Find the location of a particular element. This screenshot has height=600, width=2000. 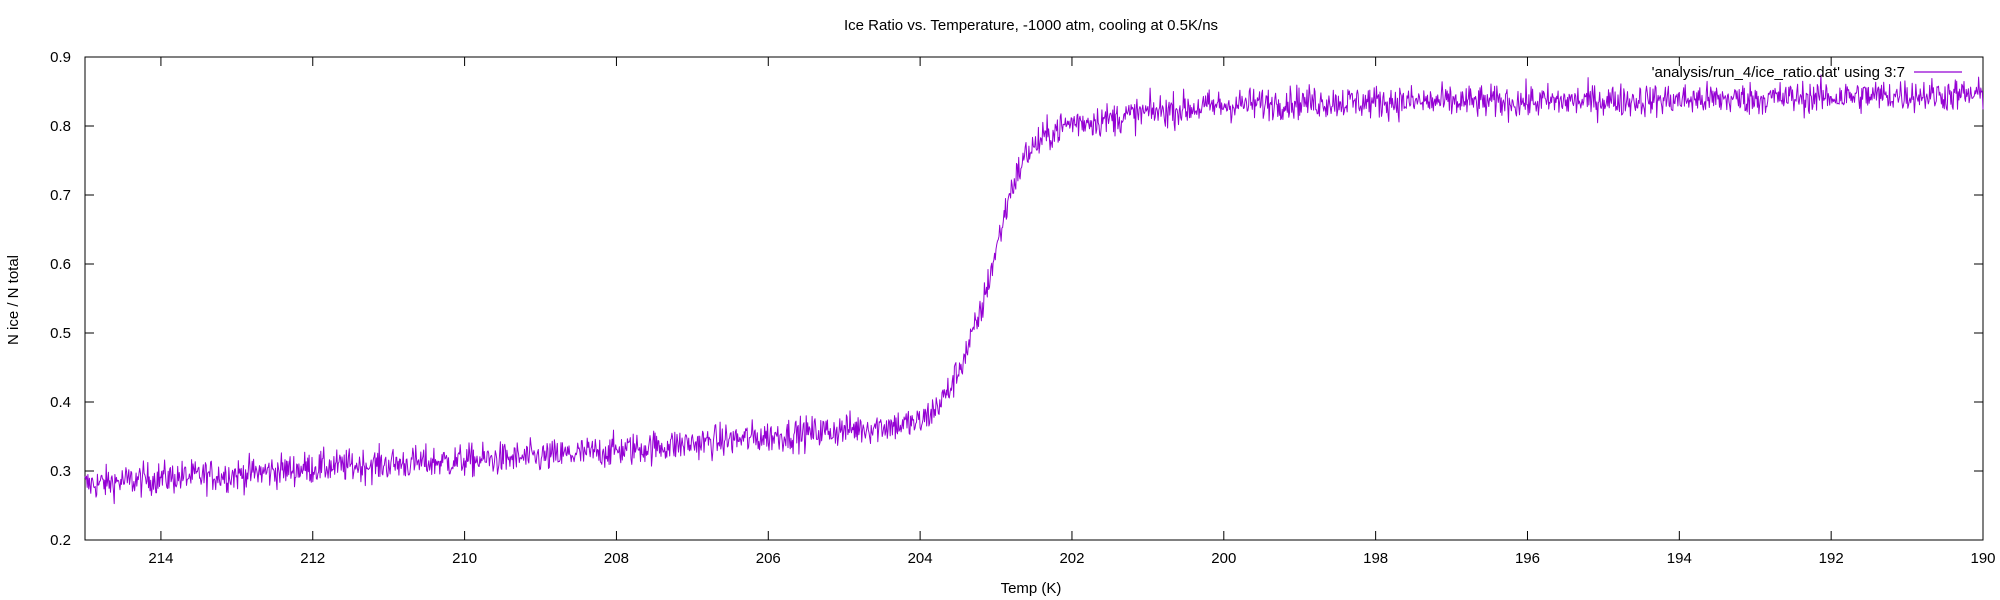

legend-label: 'analysis/run_4/ice_ratio.dat' using 3:7 is located at coordinates (1778, 72).